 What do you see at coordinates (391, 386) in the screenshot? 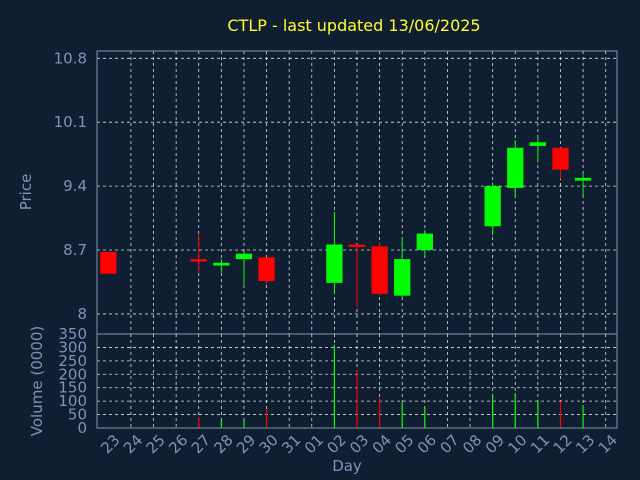
I see `volume-bars` at bounding box center [391, 386].